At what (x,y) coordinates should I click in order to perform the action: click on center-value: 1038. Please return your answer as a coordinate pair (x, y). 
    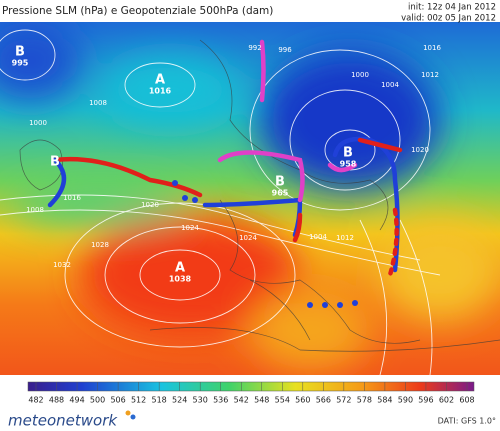
    Looking at the image, I should click on (180, 279).